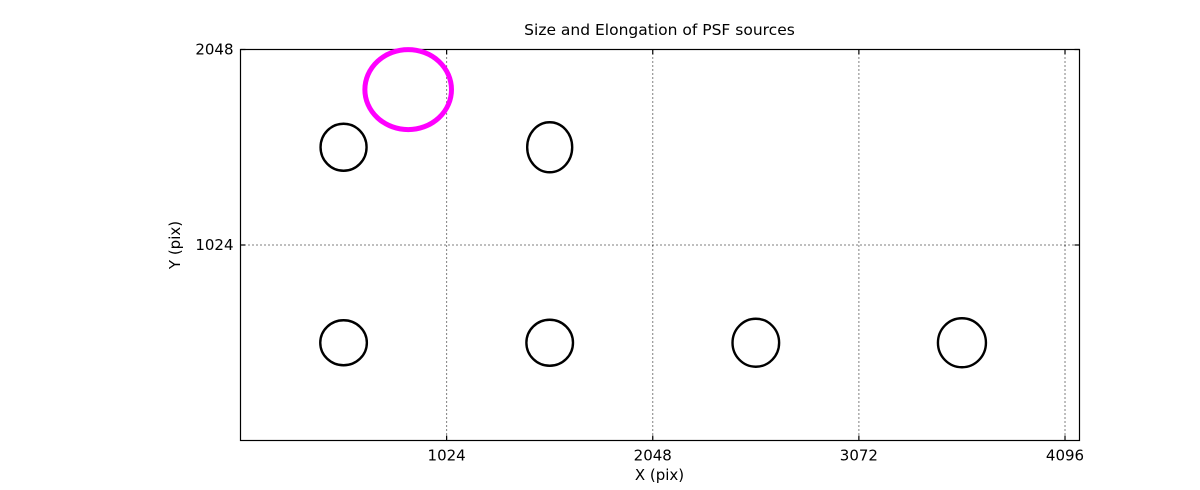 The height and width of the screenshot is (490, 1200). What do you see at coordinates (1065, 456) in the screenshot?
I see `x-tick-label: 4096` at bounding box center [1065, 456].